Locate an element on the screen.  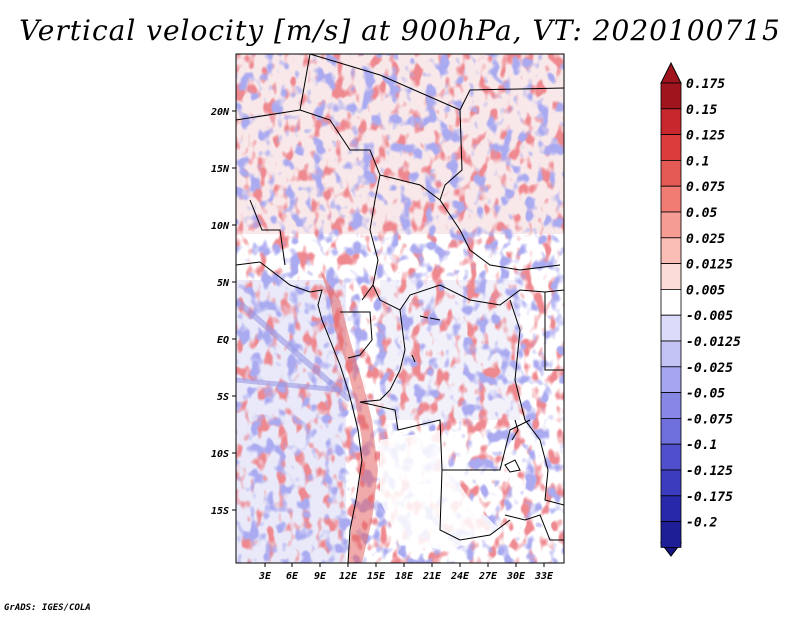
colorbar-label: -0.2 is located at coordinates (701, 523).